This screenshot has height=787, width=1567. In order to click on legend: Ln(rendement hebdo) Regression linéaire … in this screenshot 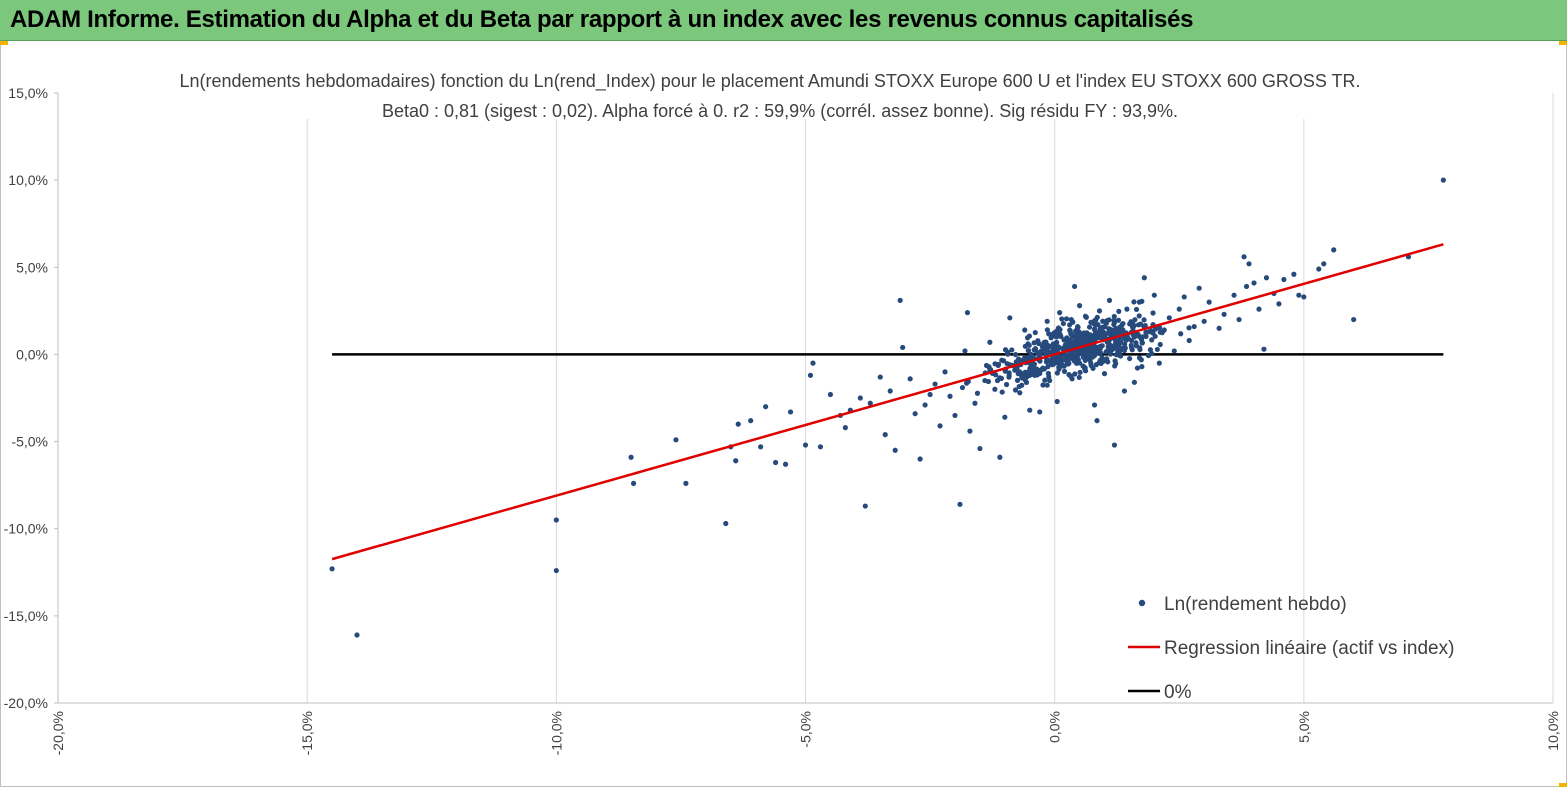, I will do `click(1291, 648)`.